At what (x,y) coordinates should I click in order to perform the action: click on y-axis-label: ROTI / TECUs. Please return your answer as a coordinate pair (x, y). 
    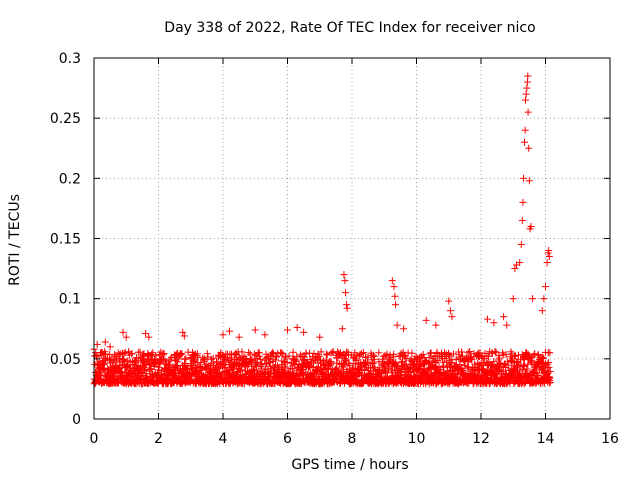
    Looking at the image, I should click on (15, 240).